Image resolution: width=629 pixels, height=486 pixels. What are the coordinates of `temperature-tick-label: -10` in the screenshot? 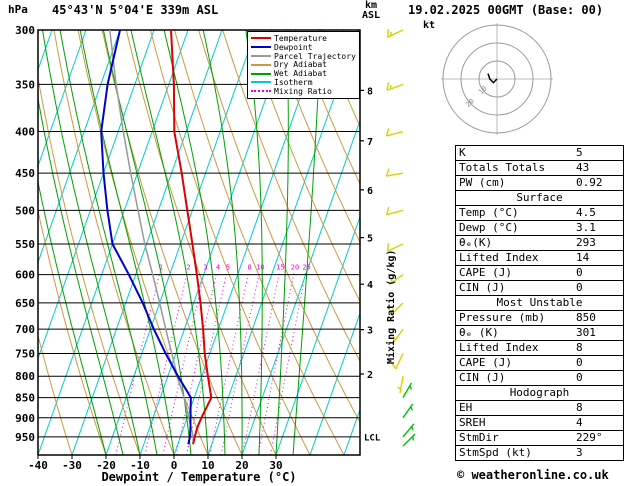 It's located at (140, 465).